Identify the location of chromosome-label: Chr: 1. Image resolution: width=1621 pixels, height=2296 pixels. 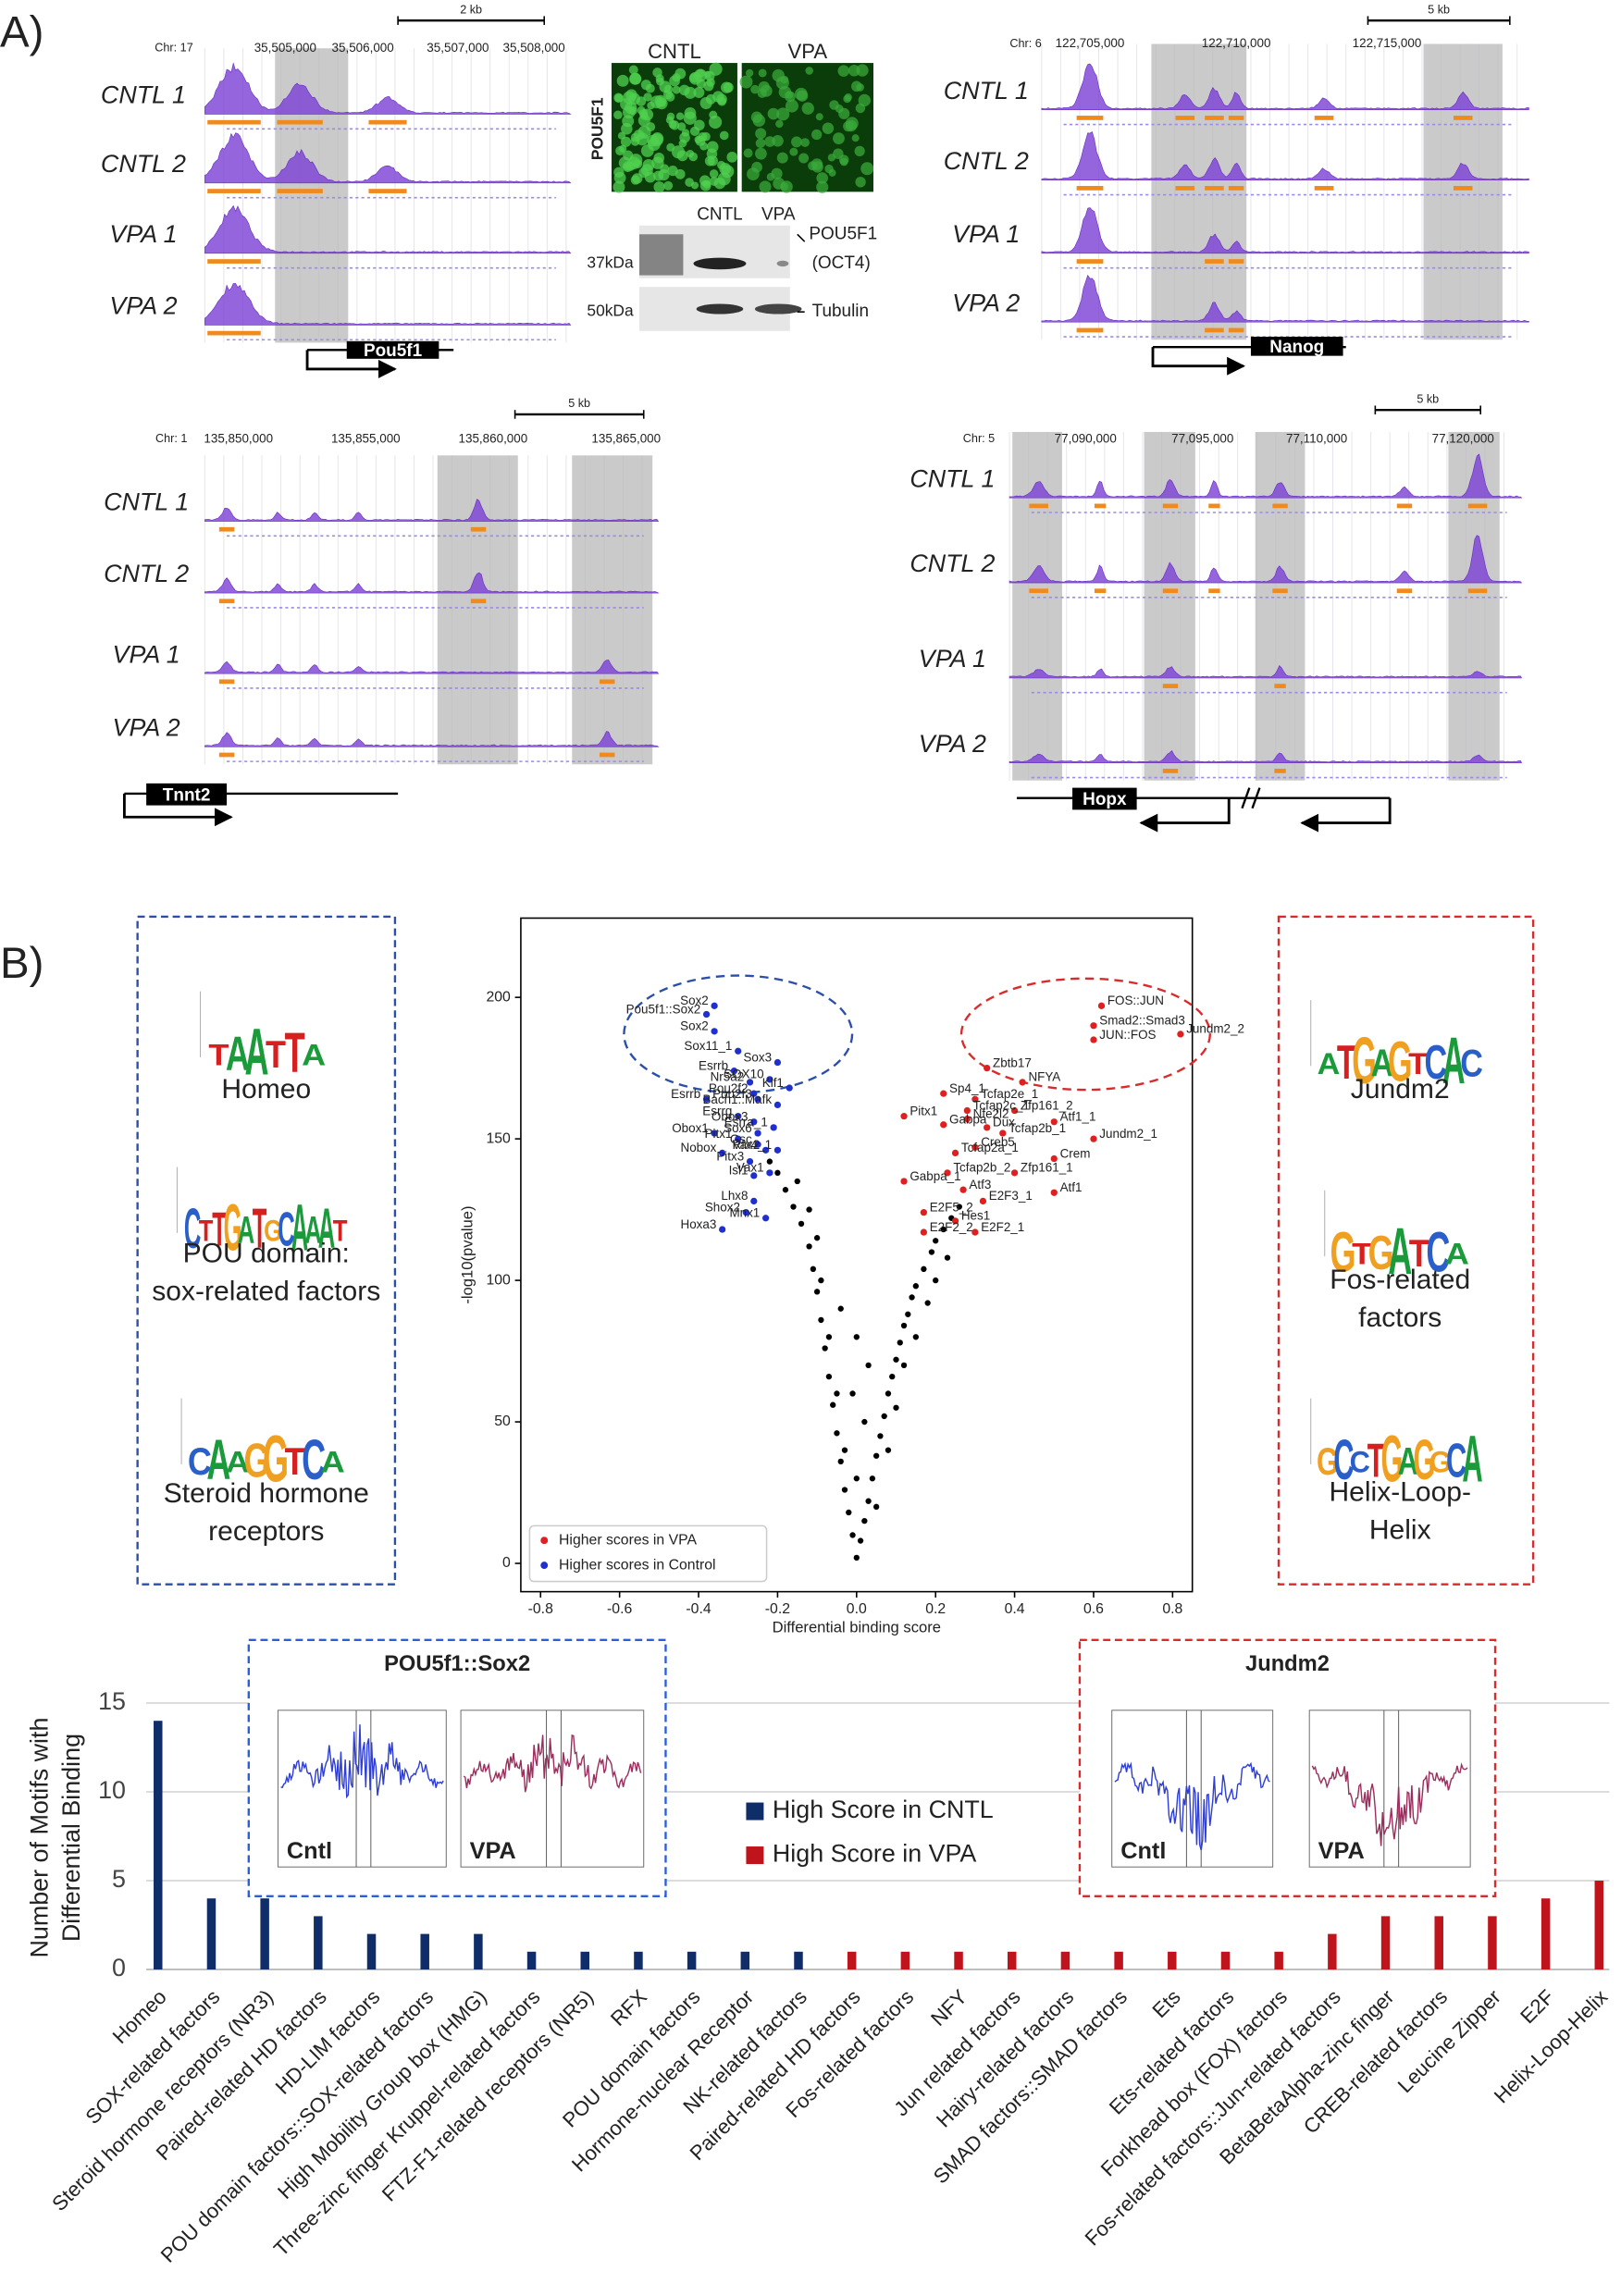
(171, 438).